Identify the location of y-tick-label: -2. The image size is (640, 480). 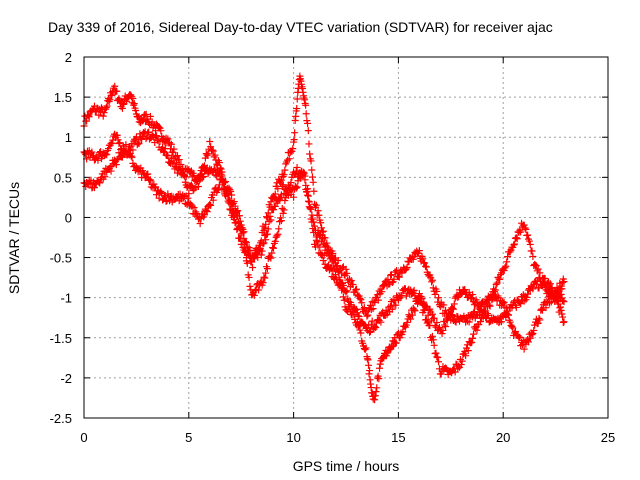
(66, 378).